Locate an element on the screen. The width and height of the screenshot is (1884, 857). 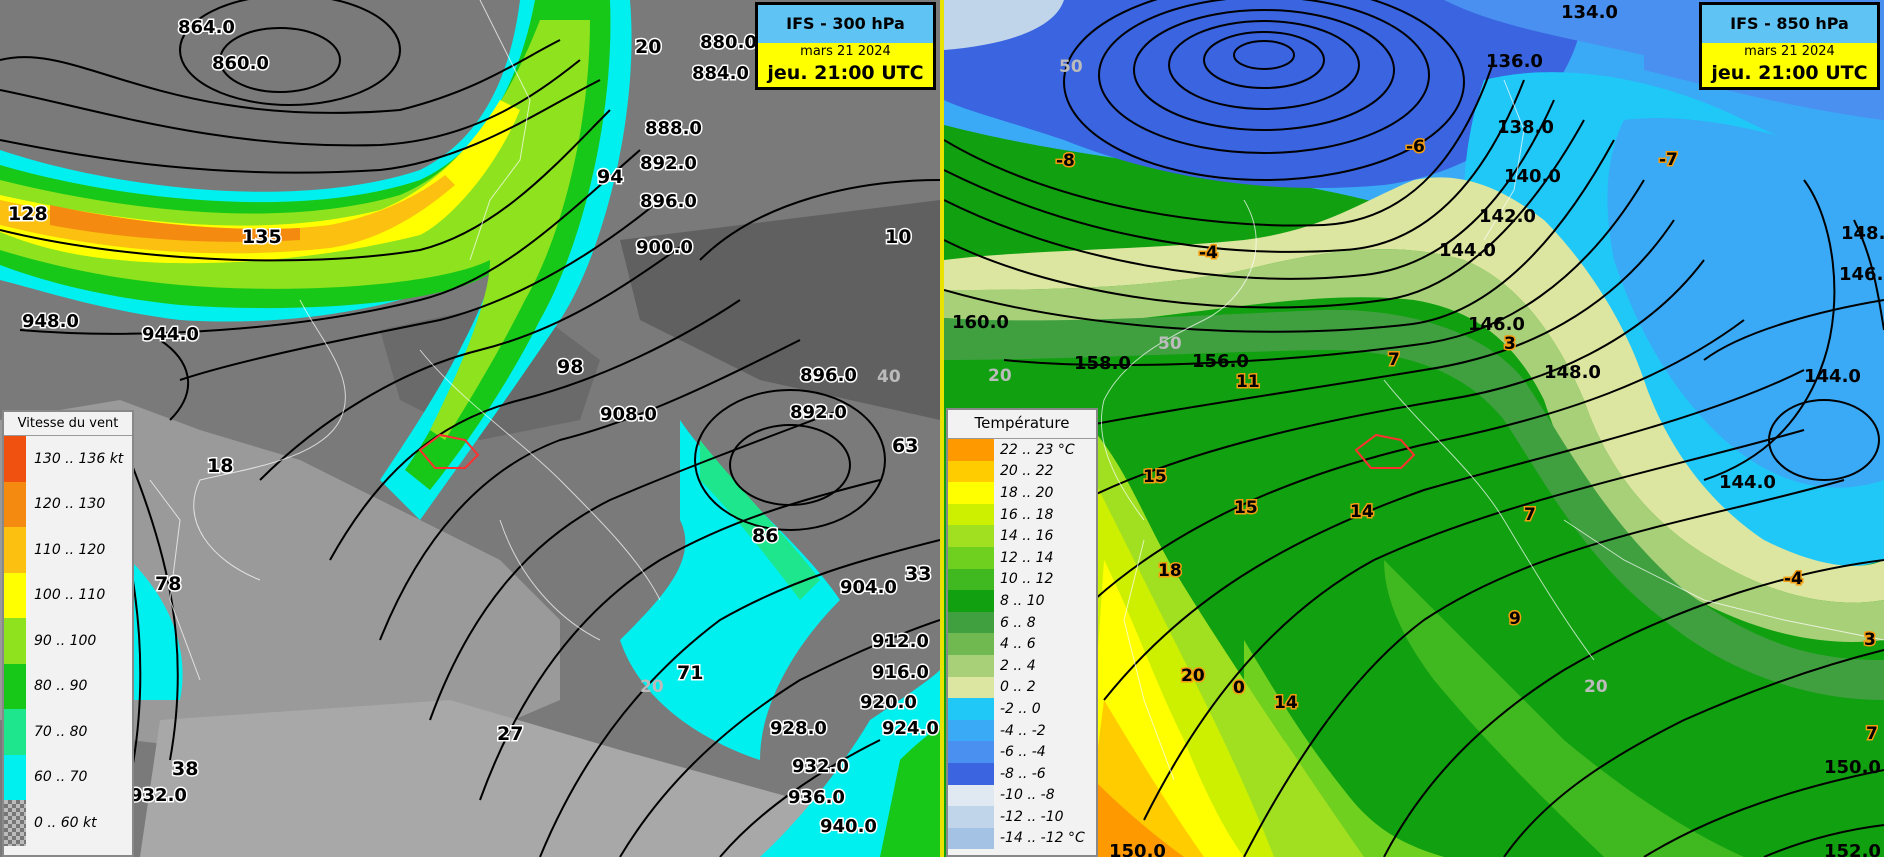
legend-row: 100 .. 110 is located at coordinates (68, 595).